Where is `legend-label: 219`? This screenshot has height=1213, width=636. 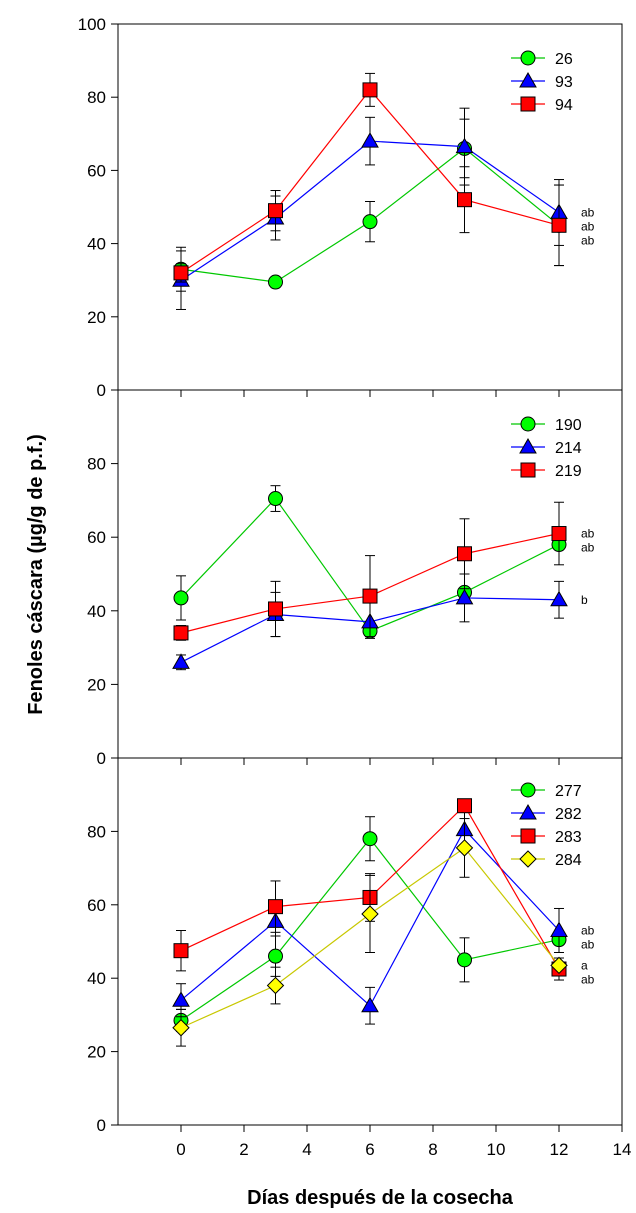
legend-label: 219 is located at coordinates (568, 471).